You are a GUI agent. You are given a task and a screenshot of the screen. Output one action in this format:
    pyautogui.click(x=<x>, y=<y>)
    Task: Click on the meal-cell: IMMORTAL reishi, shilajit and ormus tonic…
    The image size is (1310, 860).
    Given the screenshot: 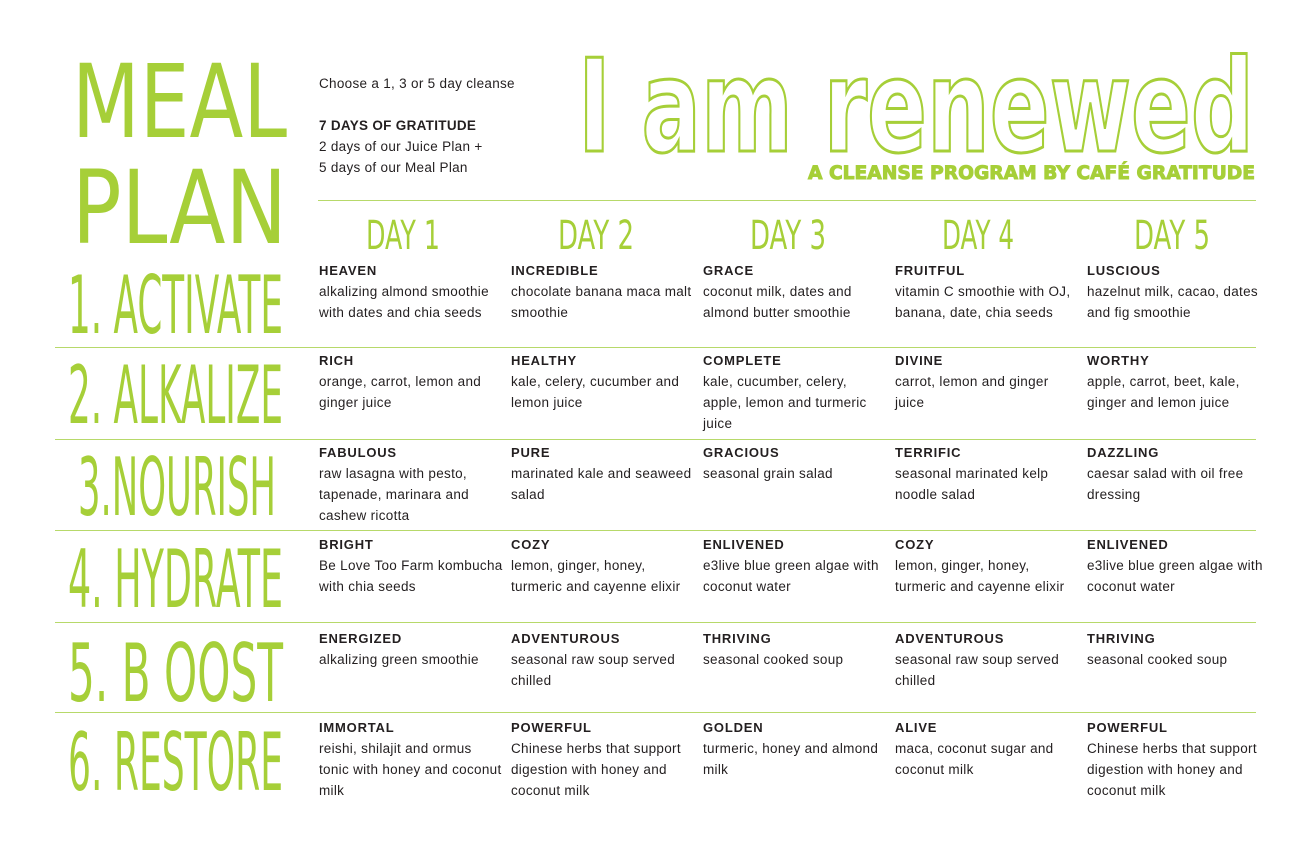 What is the action you would take?
    pyautogui.click(x=411, y=759)
    